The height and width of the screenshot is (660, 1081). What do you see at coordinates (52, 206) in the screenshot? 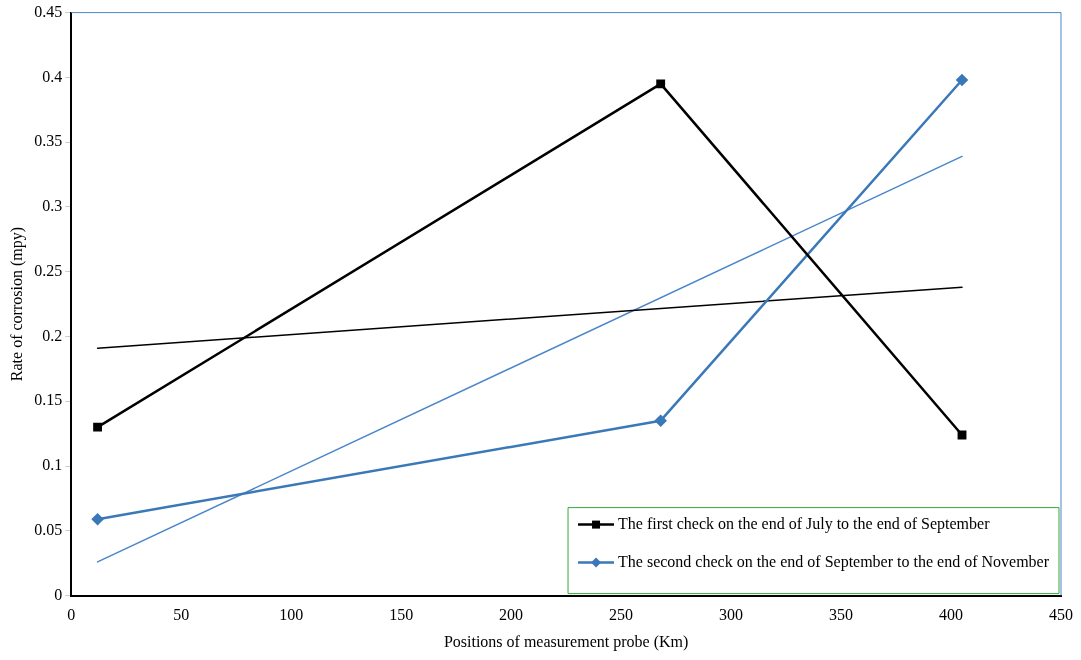
I see `y-tick-label: 0.3` at bounding box center [52, 206].